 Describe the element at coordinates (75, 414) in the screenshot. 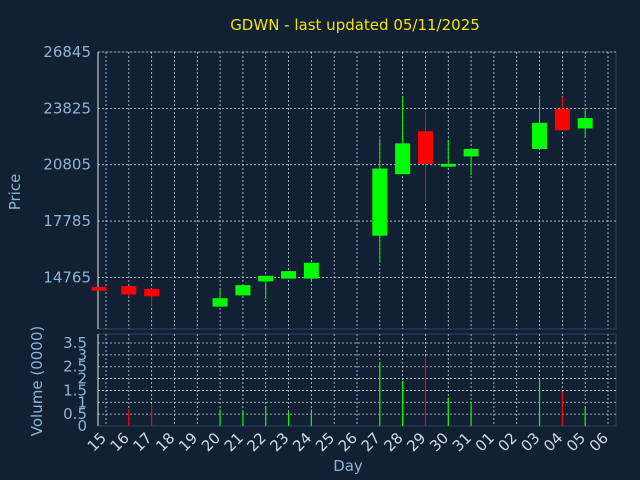

I see `volume-tick-label: 0.5` at that location.